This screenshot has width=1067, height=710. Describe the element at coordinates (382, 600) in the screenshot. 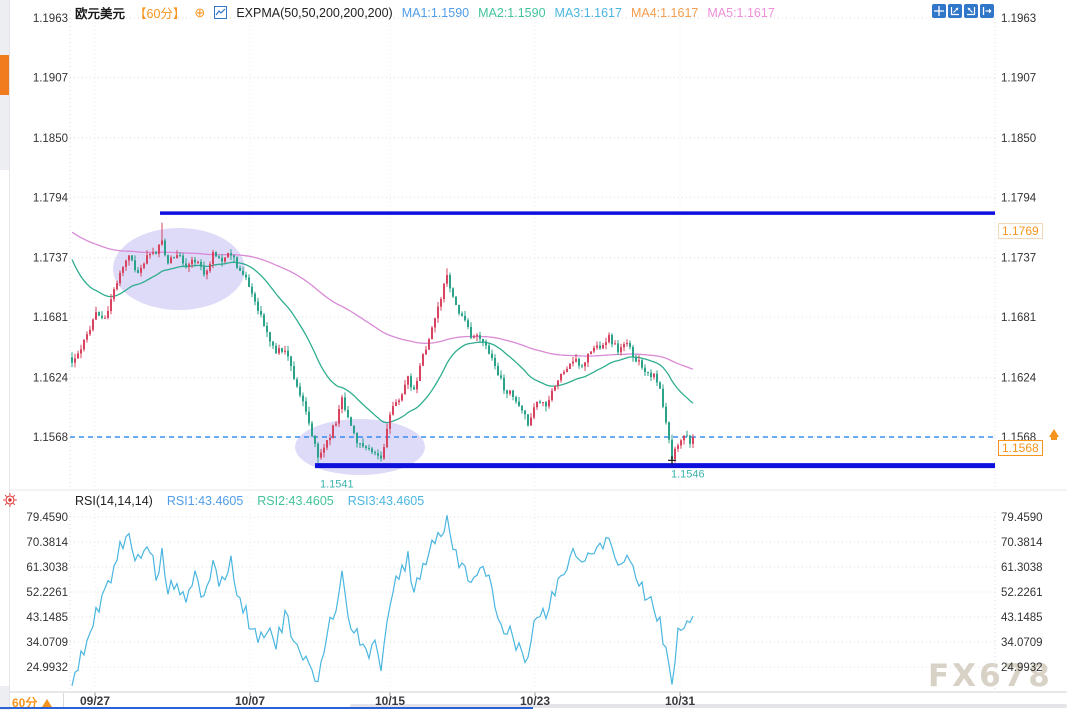

I see `rsi-line` at that location.